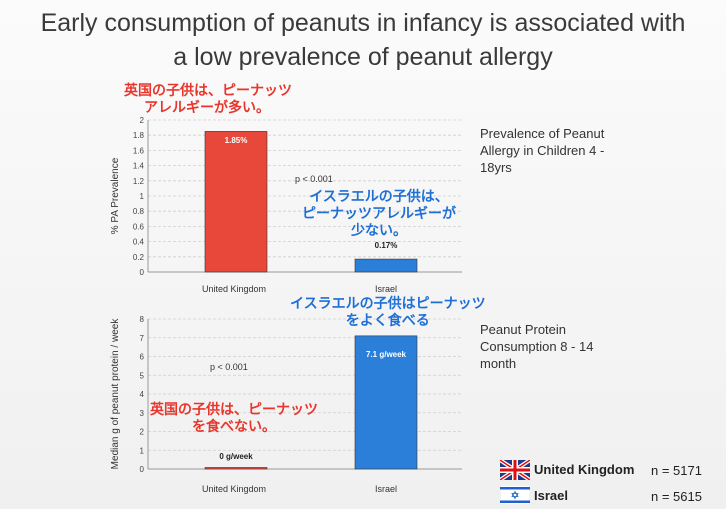 This screenshot has height=509, width=726. Describe the element at coordinates (208, 108) in the screenshot. I see `jp-note-line: アレルギーが多い。` at that location.